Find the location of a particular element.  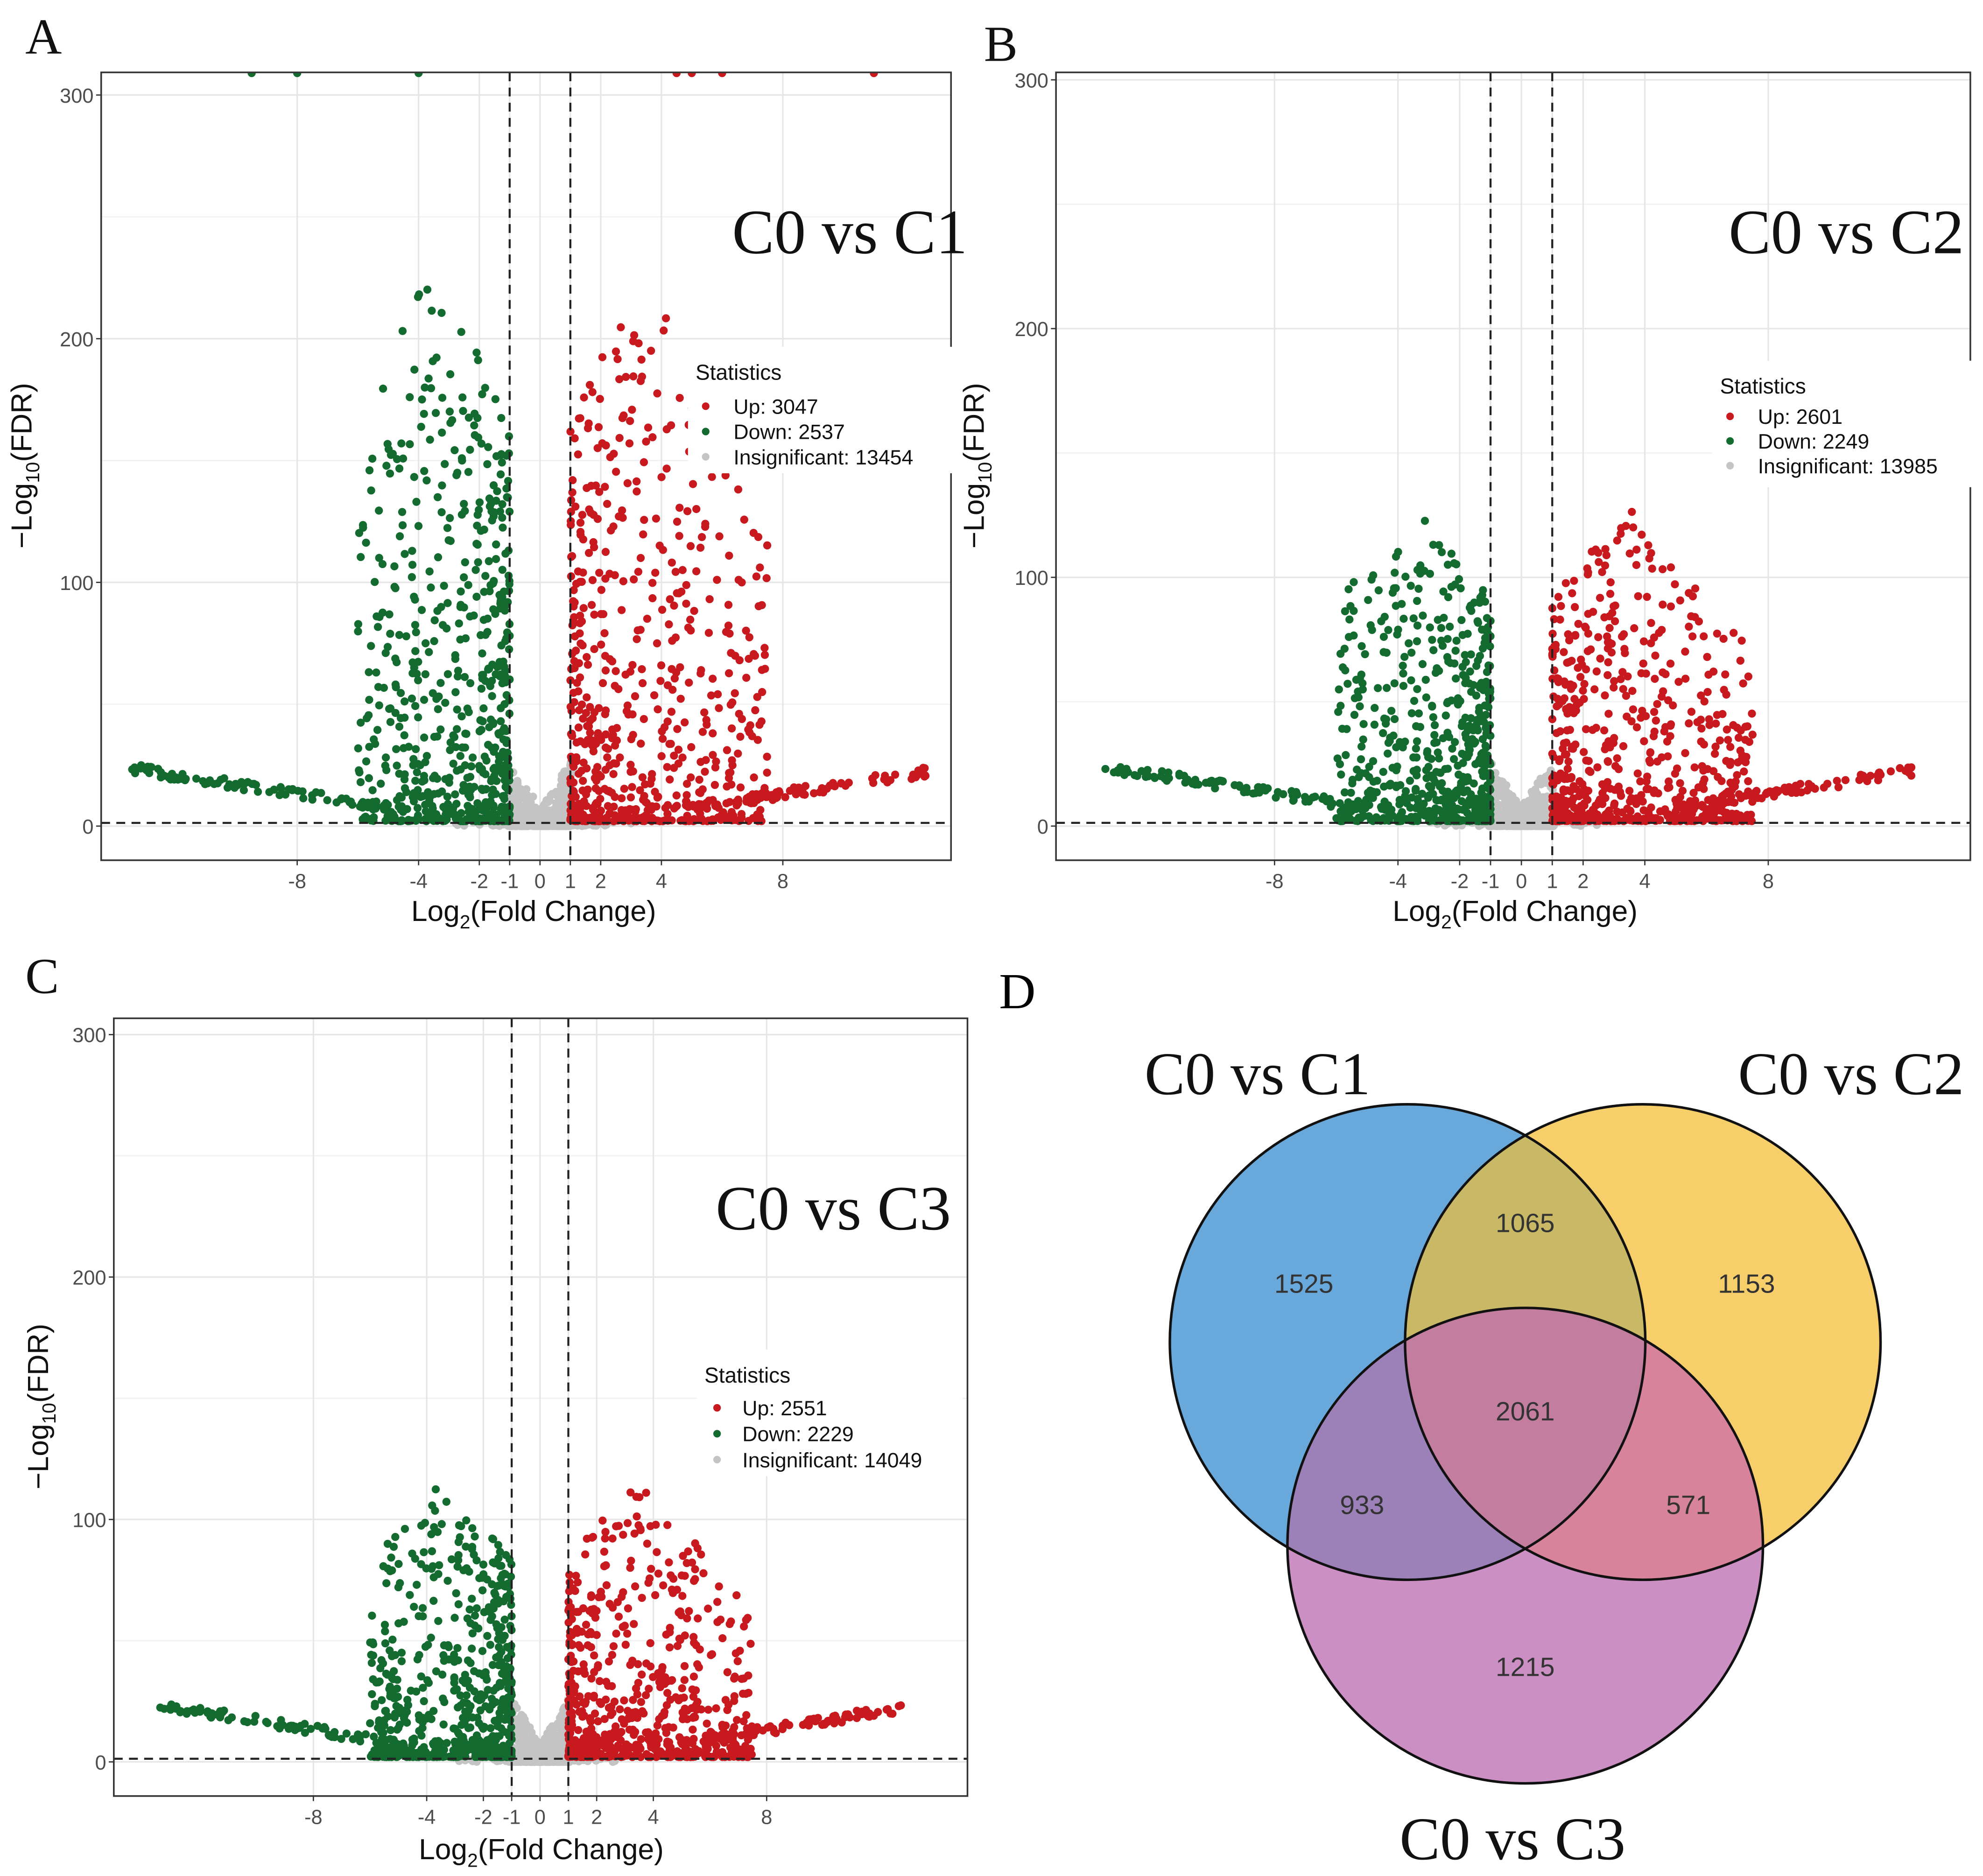

y-tick-label: 200 is located at coordinates (1032, 329).